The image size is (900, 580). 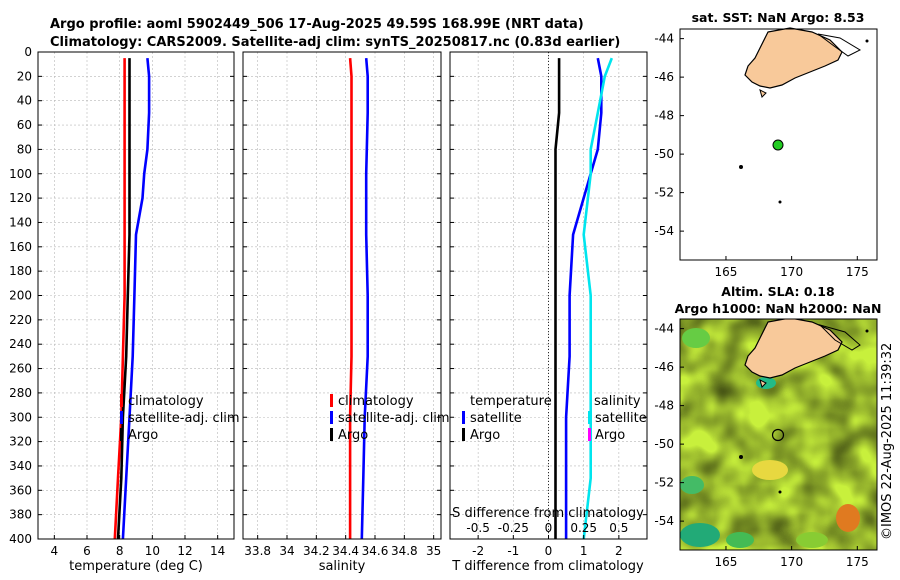 I want to click on sla-map-frame, so click(x=778, y=434).